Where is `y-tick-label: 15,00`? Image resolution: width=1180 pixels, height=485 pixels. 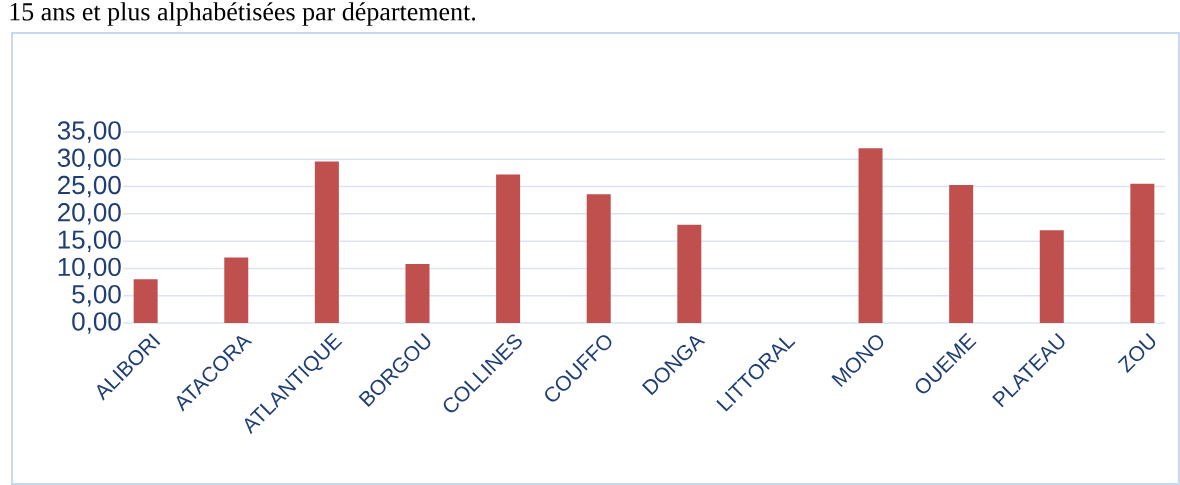 y-tick-label: 15,00 is located at coordinates (89, 241).